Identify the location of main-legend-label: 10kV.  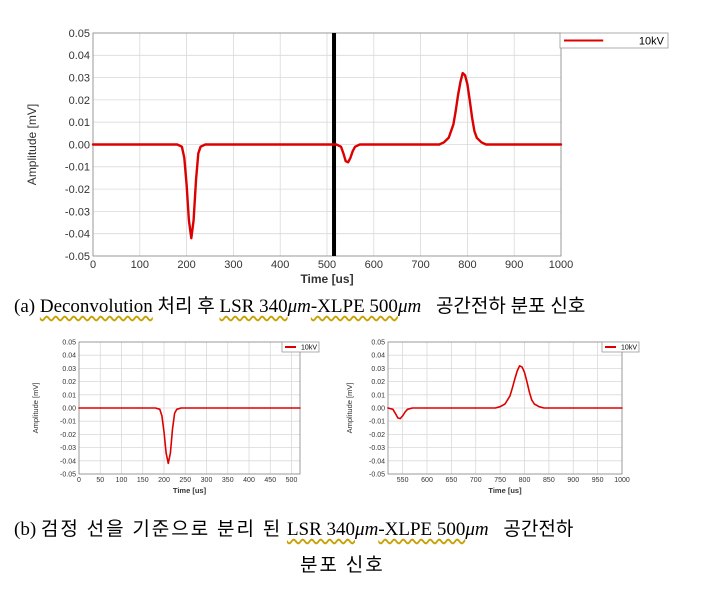
(652, 41).